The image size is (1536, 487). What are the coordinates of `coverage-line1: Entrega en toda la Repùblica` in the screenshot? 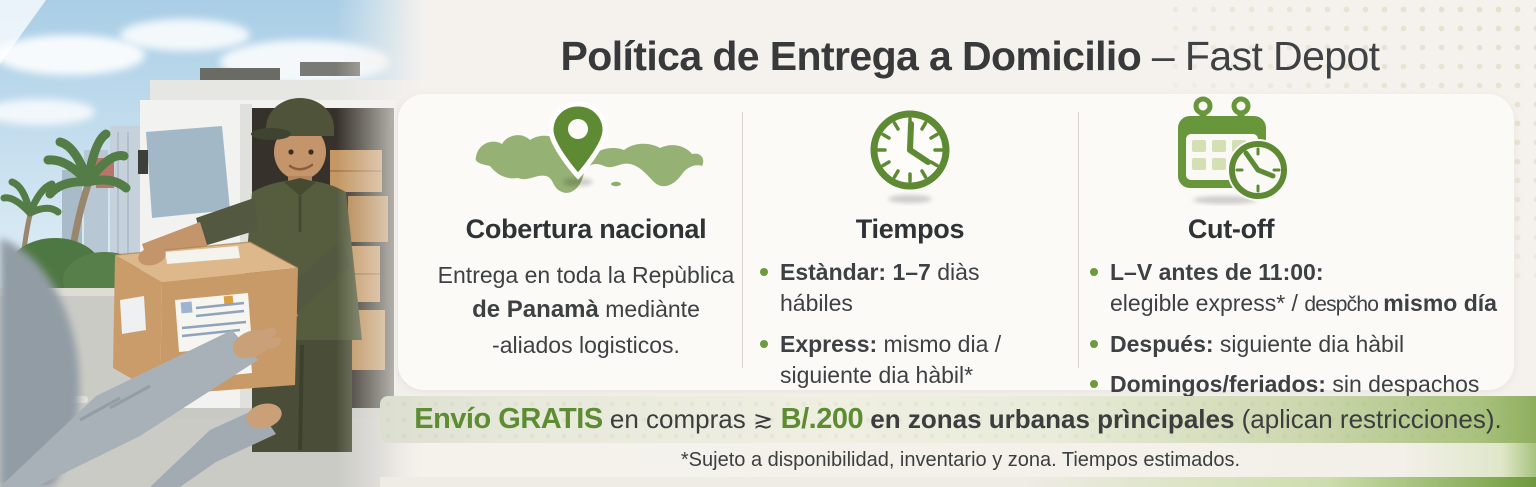 It's located at (586, 275).